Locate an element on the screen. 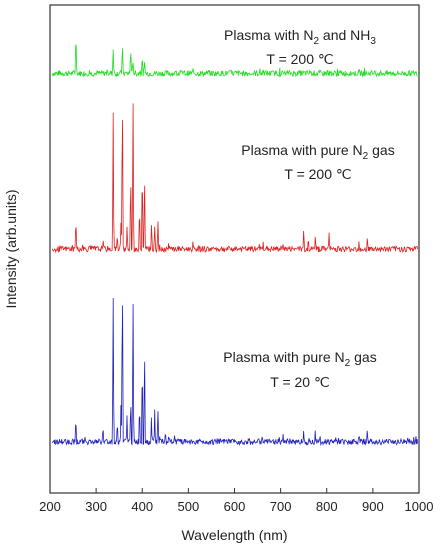 The width and height of the screenshot is (445, 550). x-tick-label: 800 is located at coordinates (327, 506).